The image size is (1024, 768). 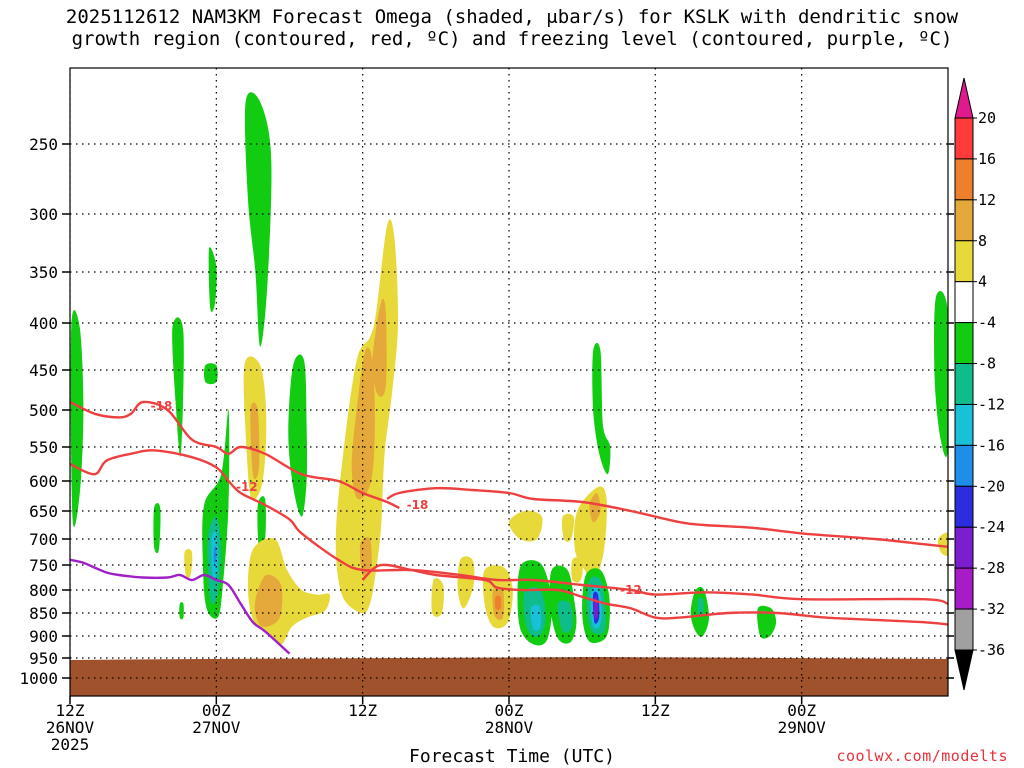 What do you see at coordinates (43, 370) in the screenshot?
I see `y-tick-label-450: 450` at bounding box center [43, 370].